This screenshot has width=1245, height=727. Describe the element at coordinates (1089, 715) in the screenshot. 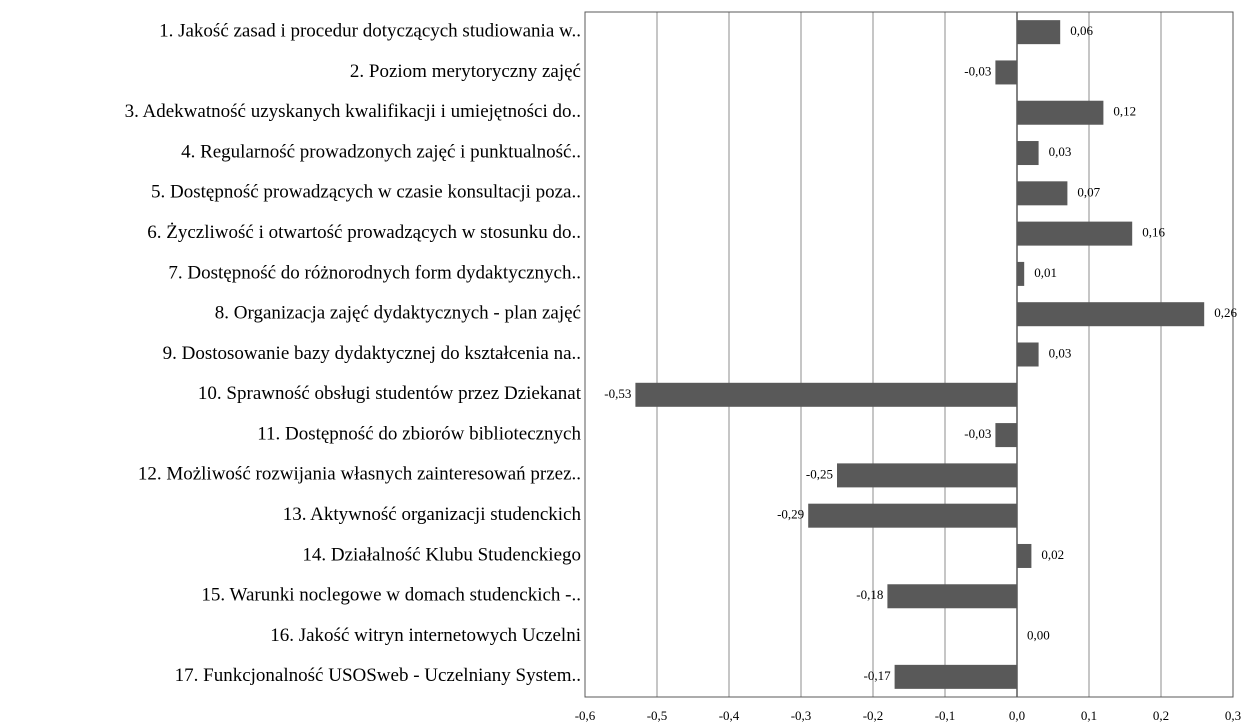

I see `x-tick-label: 0,1` at that location.